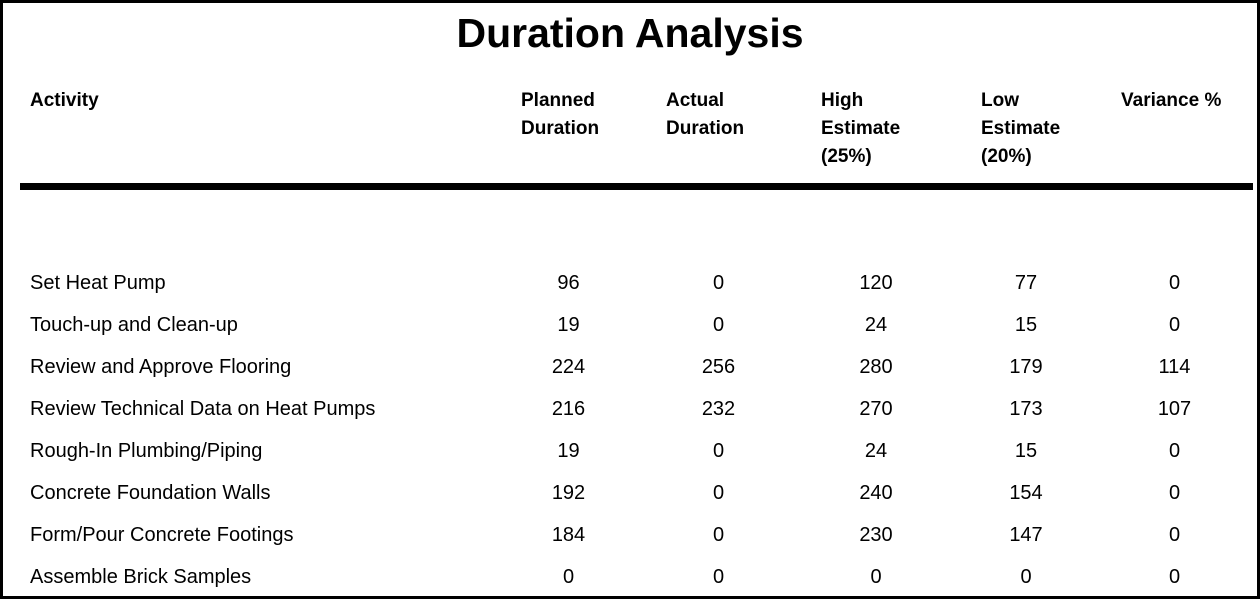 Image resolution: width=1260 pixels, height=599 pixels. What do you see at coordinates (876, 408) in the screenshot?
I see `high-estimate-cell: 270` at bounding box center [876, 408].